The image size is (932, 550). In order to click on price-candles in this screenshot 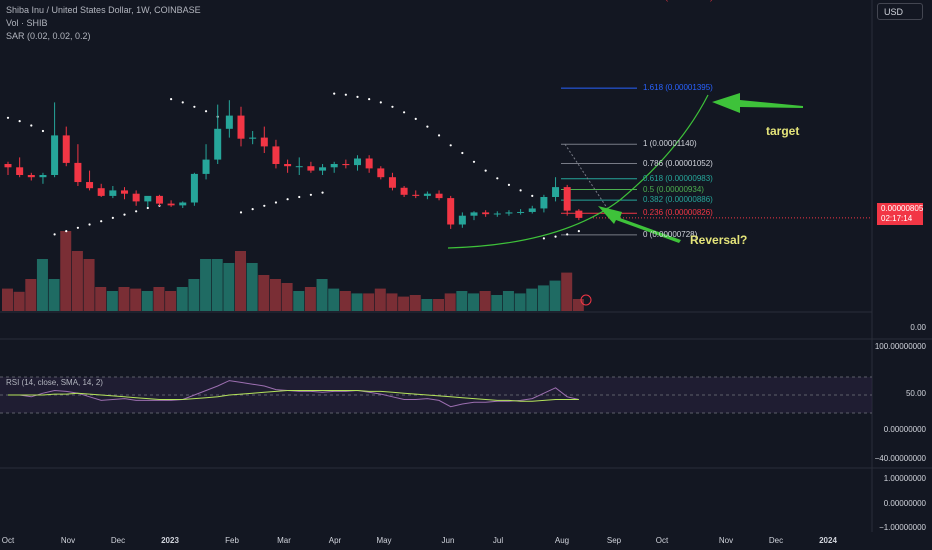, I will do `click(293, 164)`.